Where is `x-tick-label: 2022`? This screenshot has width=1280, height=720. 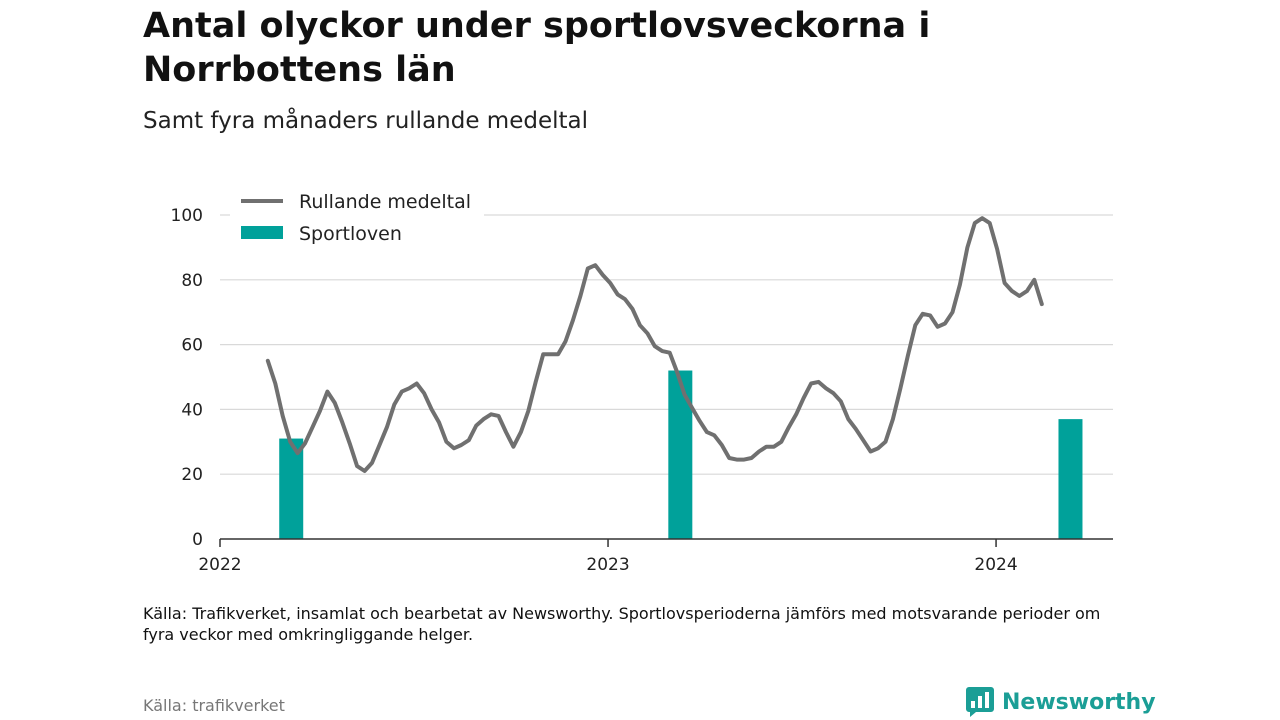
x-tick-label: 2022 is located at coordinates (219, 565).